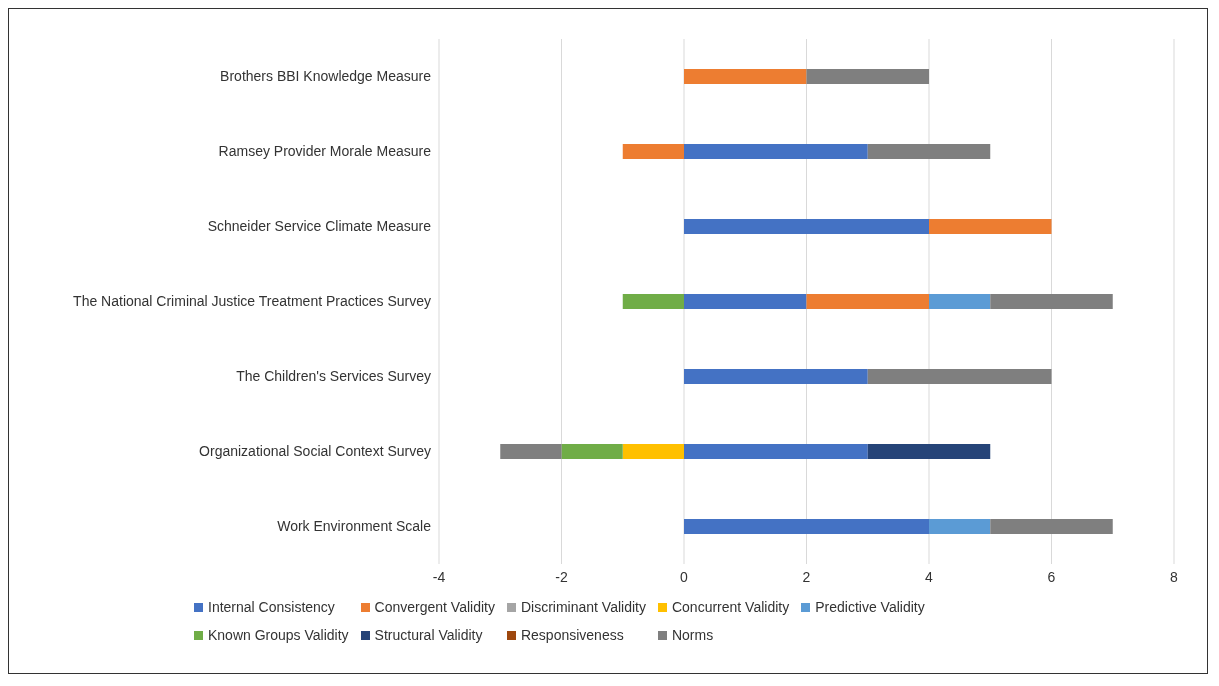 The height and width of the screenshot is (686, 1219). I want to click on y-tick-label: Ramsey Provider Morale Measure, so click(325, 151).